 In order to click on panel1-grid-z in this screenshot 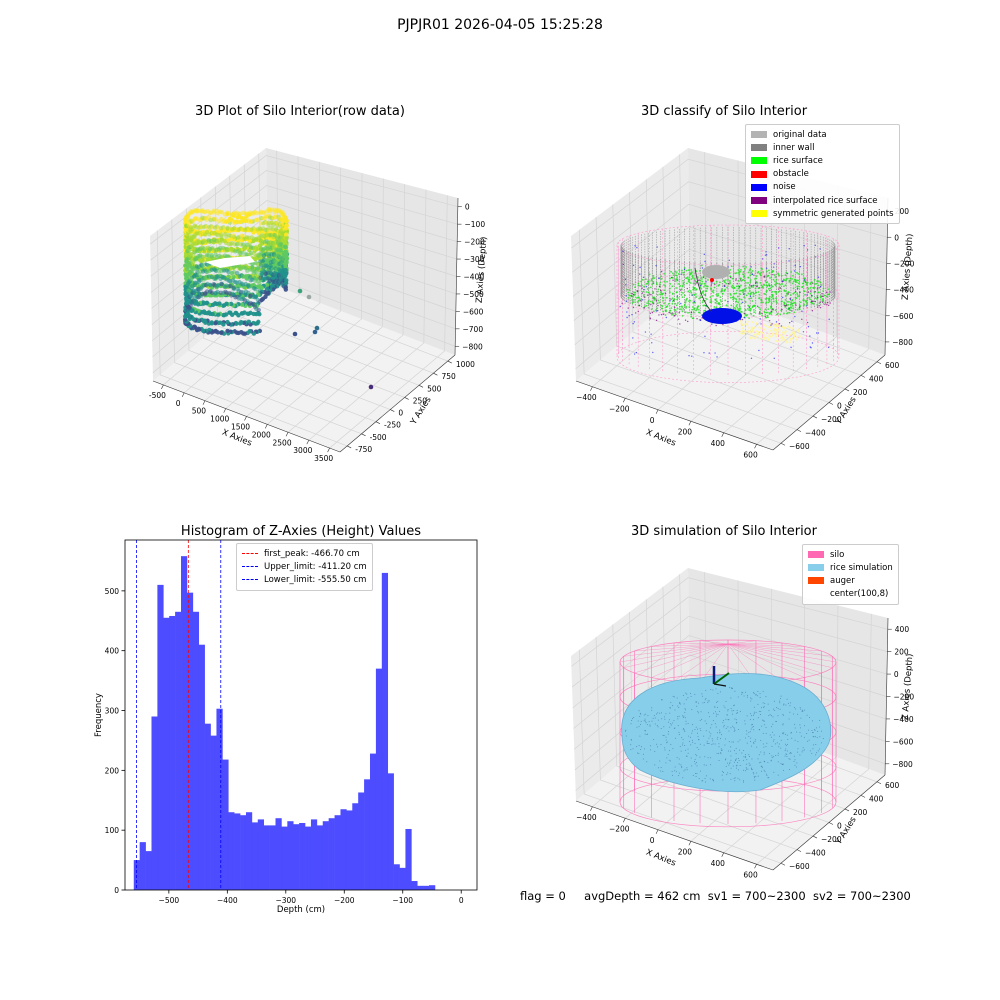, I will do `click(304, 324)`.